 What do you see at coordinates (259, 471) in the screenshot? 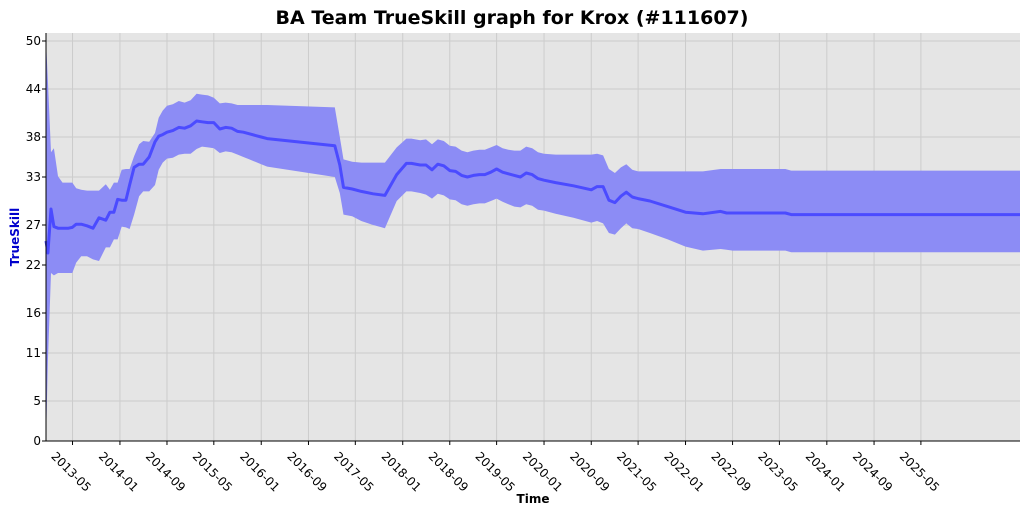
I see `x-tick-label: 2016-01` at bounding box center [259, 471].